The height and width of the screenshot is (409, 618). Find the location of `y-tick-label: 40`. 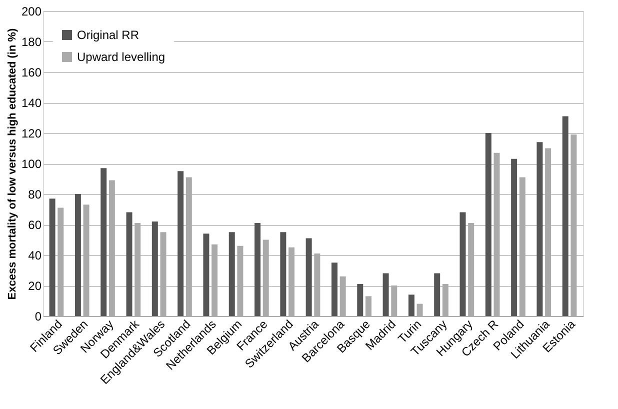

y-tick-label: 40 is located at coordinates (35, 255).